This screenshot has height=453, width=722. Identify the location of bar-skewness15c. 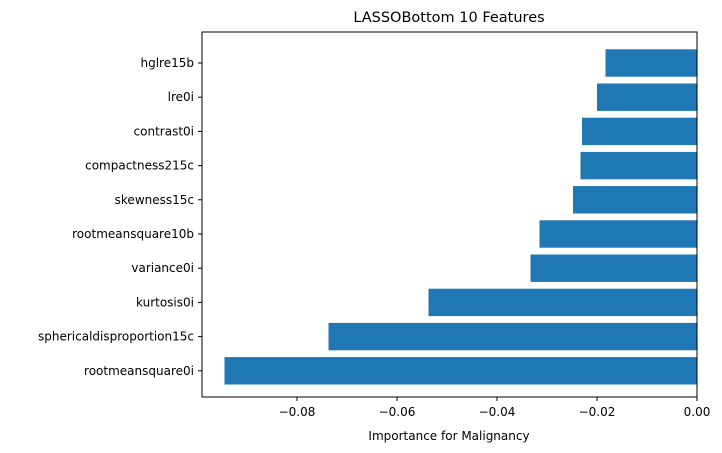
(635, 200).